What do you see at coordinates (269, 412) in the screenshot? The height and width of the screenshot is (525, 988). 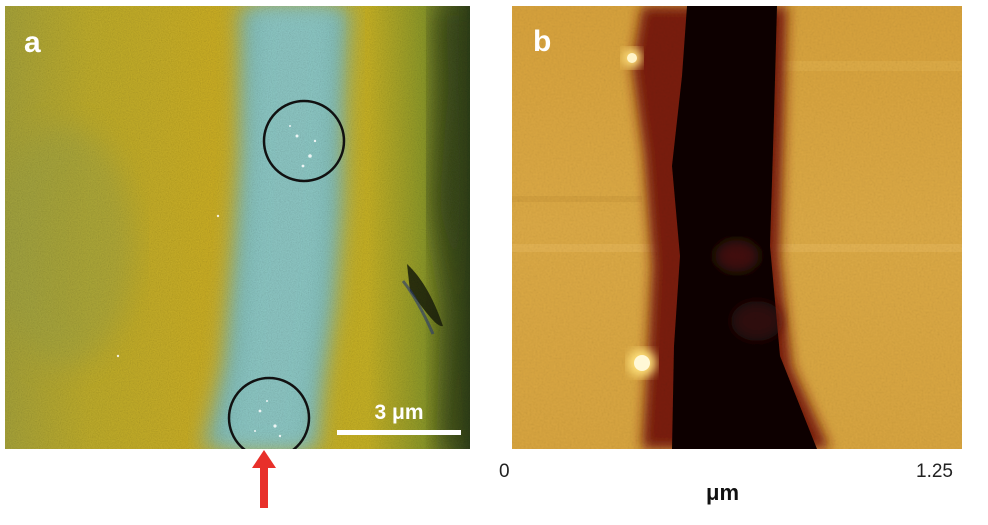 I see `highlight-circle-bottom` at bounding box center [269, 412].